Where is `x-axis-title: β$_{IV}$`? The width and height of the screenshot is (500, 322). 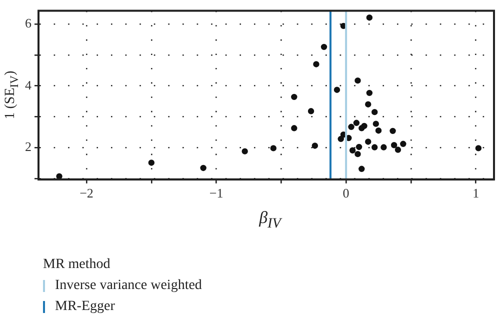 x-axis-title: β$_{IV}$ is located at coordinates (271, 220).